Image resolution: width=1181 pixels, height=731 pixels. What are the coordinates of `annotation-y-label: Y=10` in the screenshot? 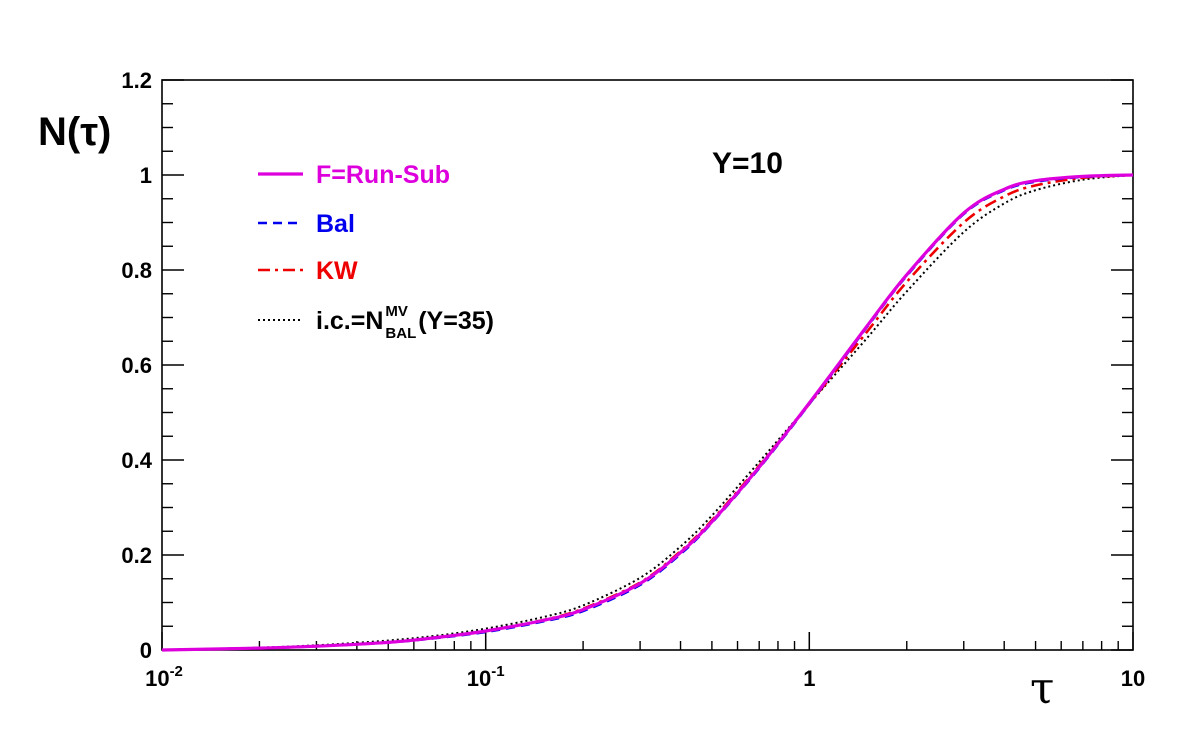 It's located at (747, 163).